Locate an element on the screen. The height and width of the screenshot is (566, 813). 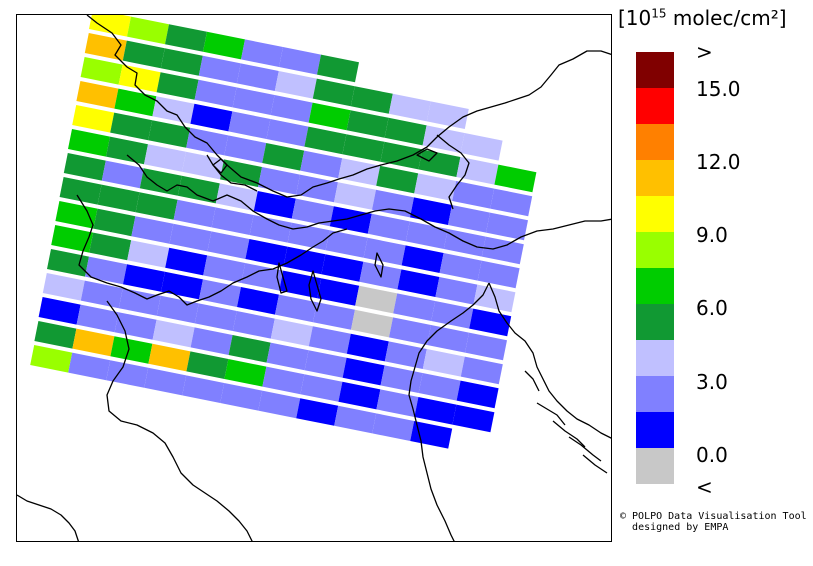
lake is located at coordinates (427, 155).